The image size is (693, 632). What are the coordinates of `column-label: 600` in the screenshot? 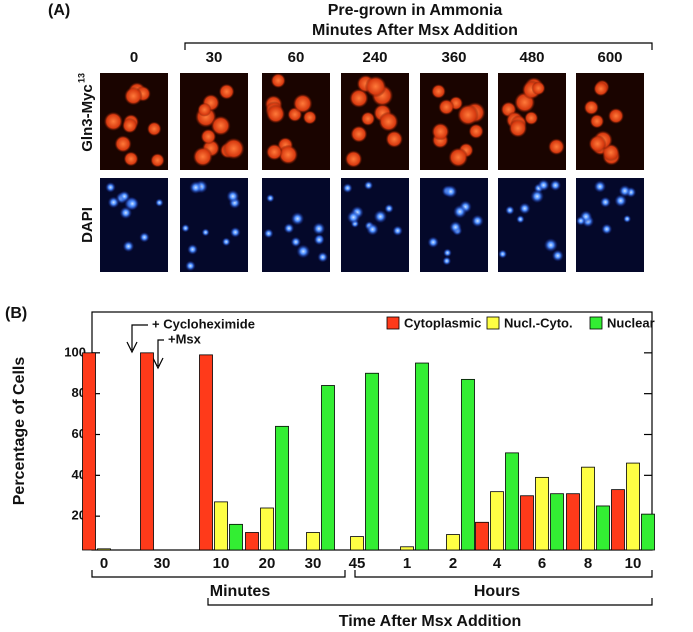 It's located at (609, 57).